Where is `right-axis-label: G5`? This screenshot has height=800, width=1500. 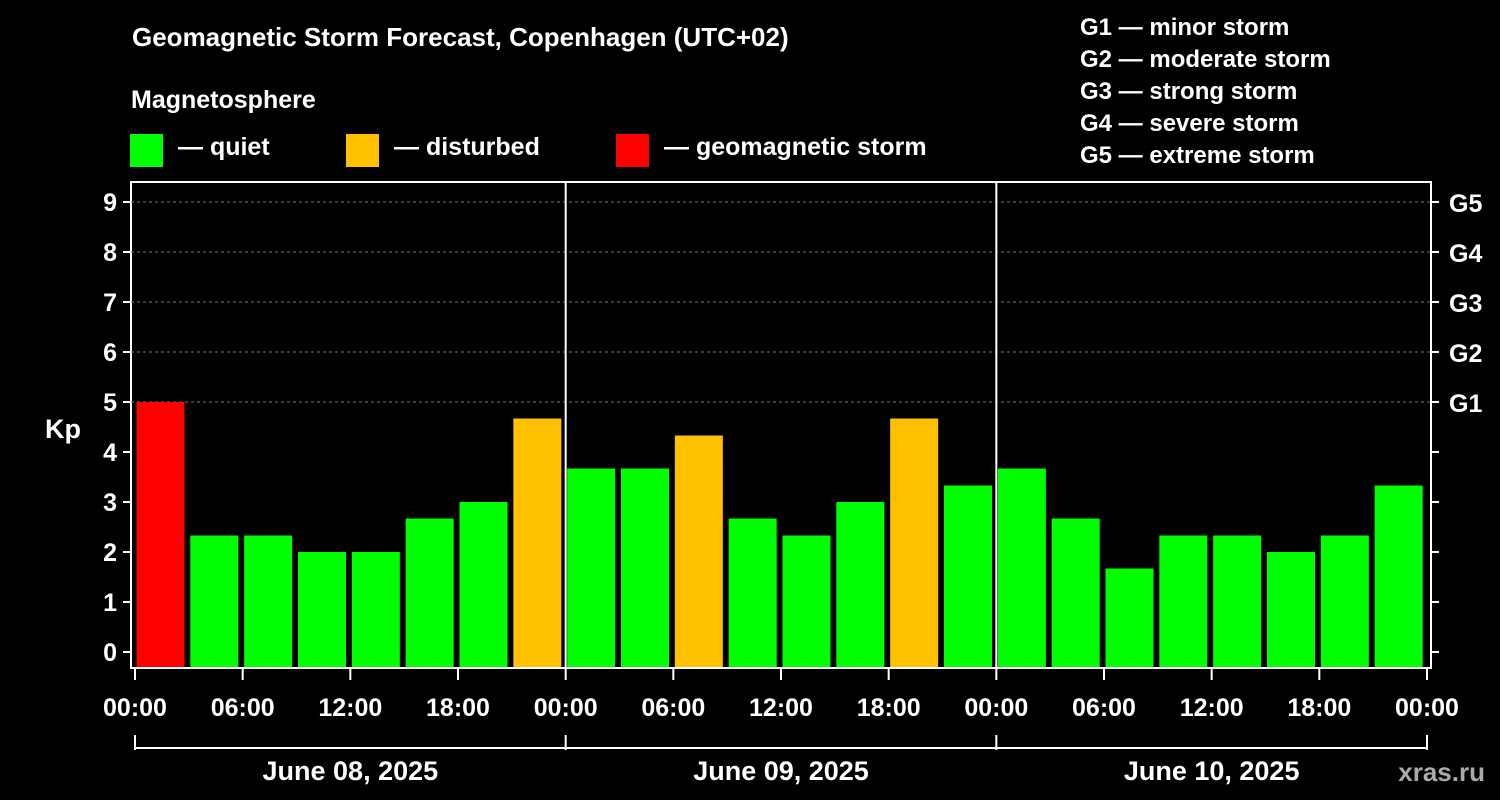
right-axis-label: G5 is located at coordinates (1465, 204).